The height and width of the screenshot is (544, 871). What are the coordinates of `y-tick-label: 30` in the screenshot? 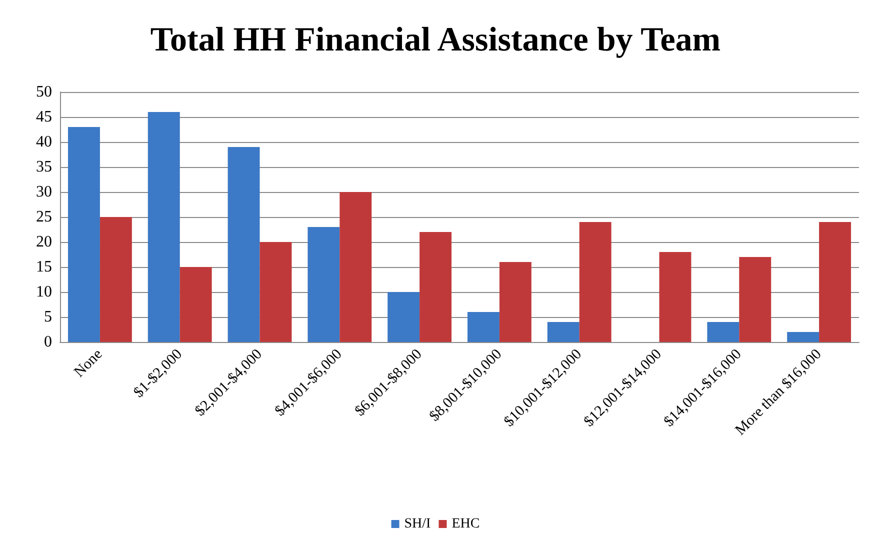 It's located at (44, 192).